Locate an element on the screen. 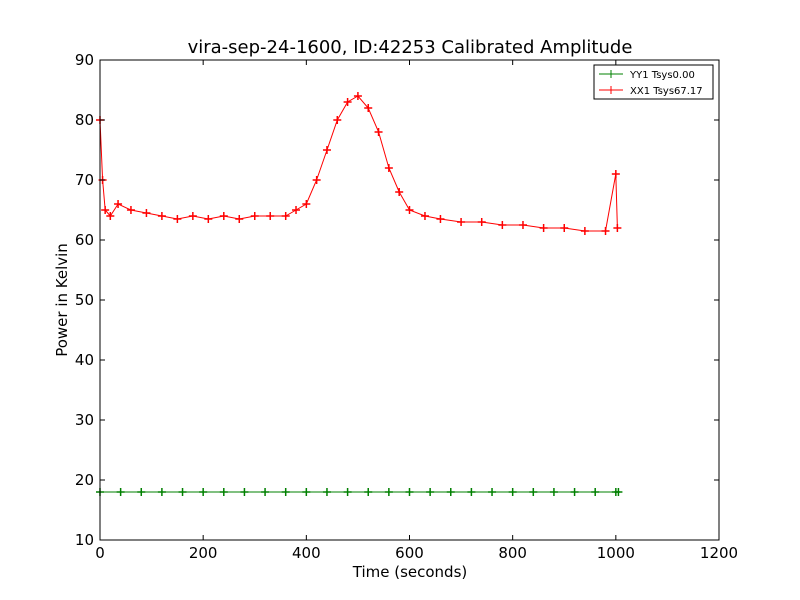  y-tick-label: 20 is located at coordinates (84, 480).